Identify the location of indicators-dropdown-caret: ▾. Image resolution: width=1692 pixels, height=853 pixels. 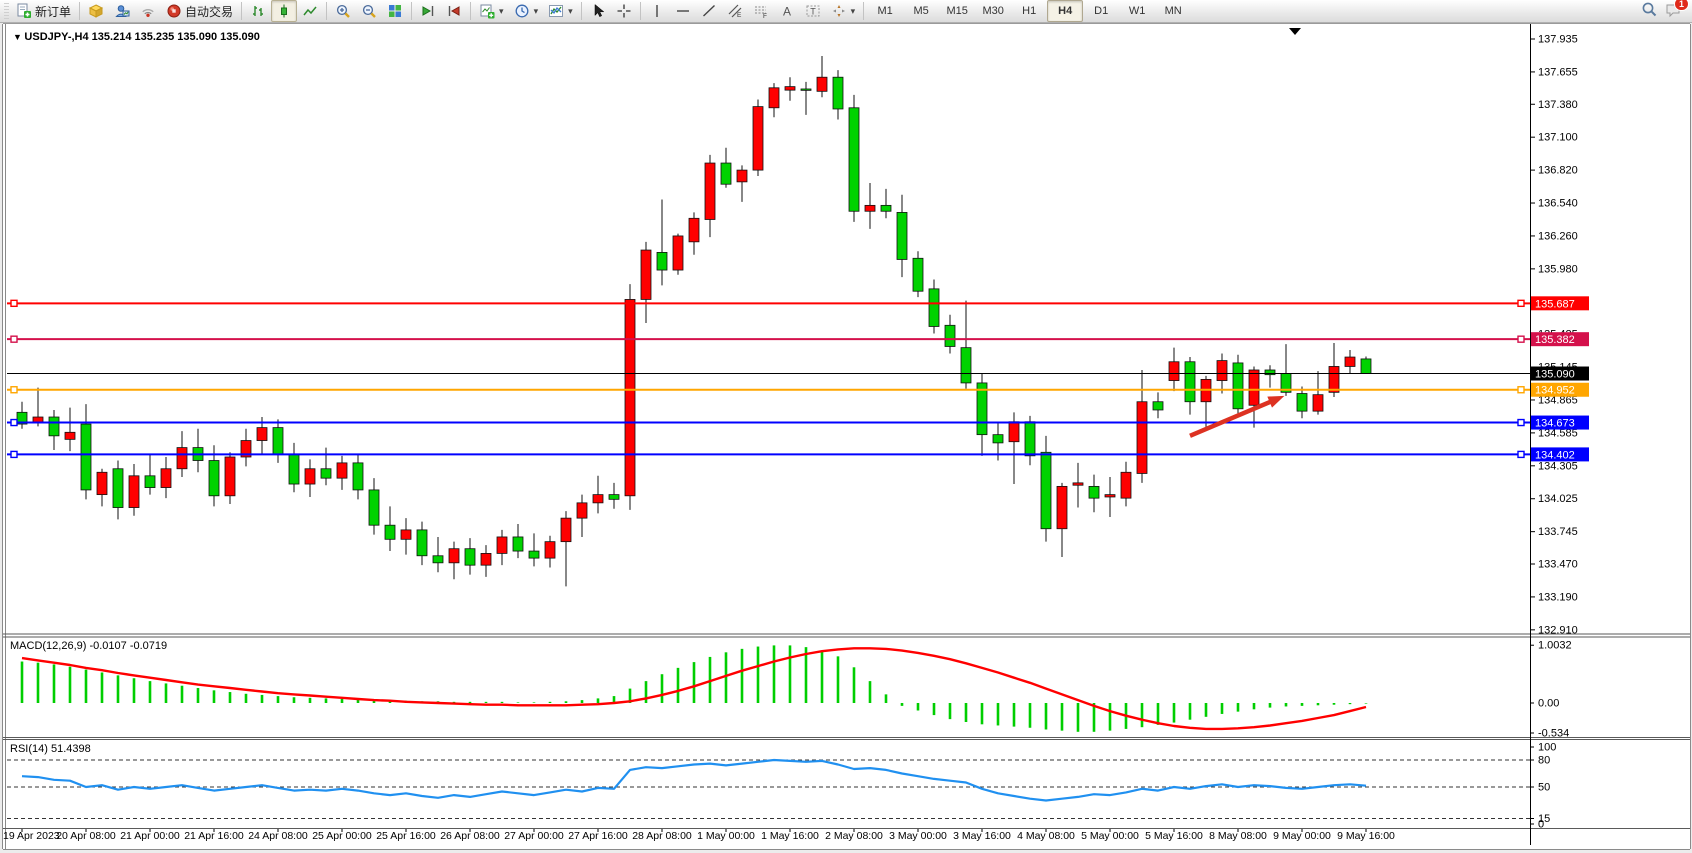
(570, 10).